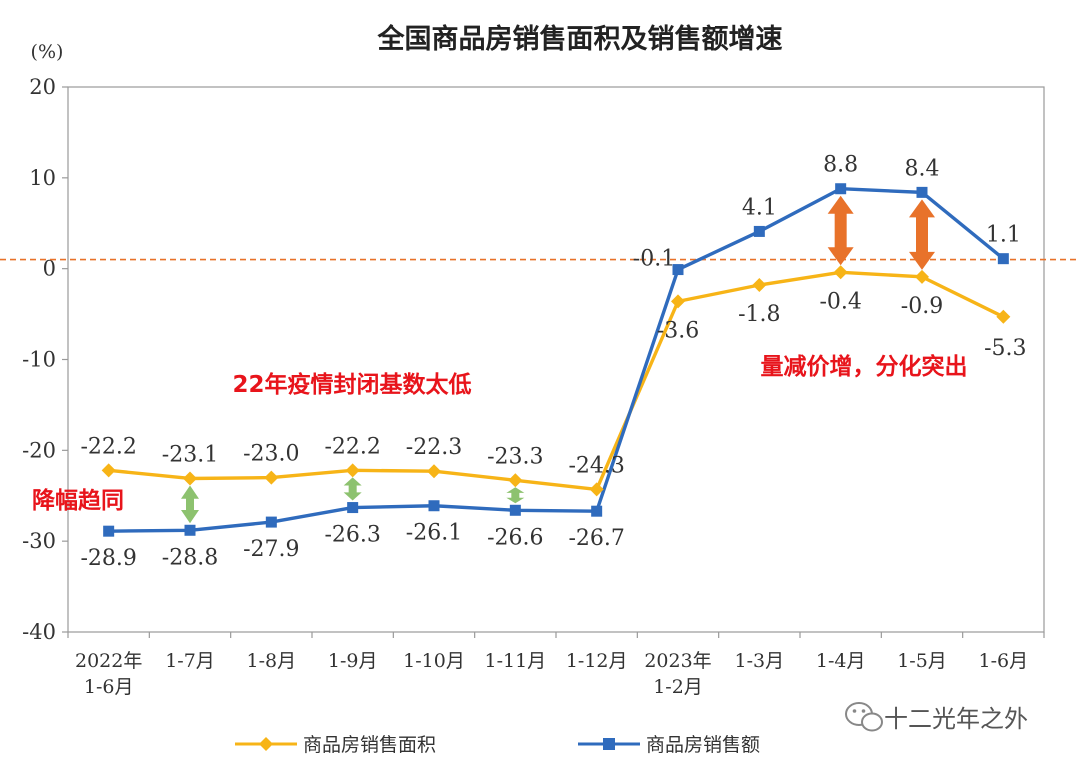 This screenshot has width=1080, height=765. What do you see at coordinates (759, 314) in the screenshot?
I see `data-label-0-8: -1.8` at bounding box center [759, 314].